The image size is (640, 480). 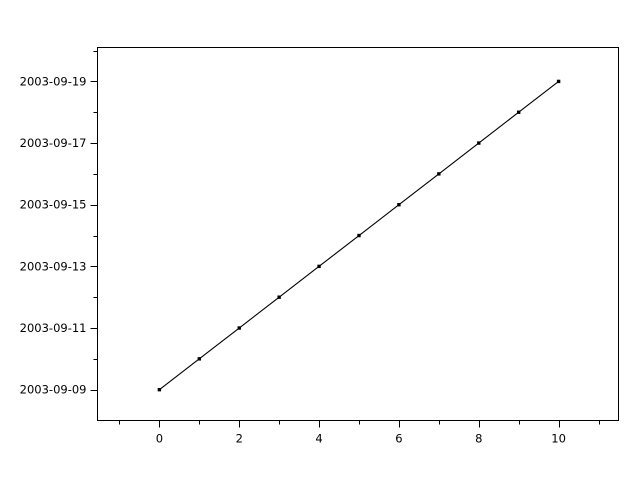 I want to click on x-axis-ticks, so click(x=359, y=424).